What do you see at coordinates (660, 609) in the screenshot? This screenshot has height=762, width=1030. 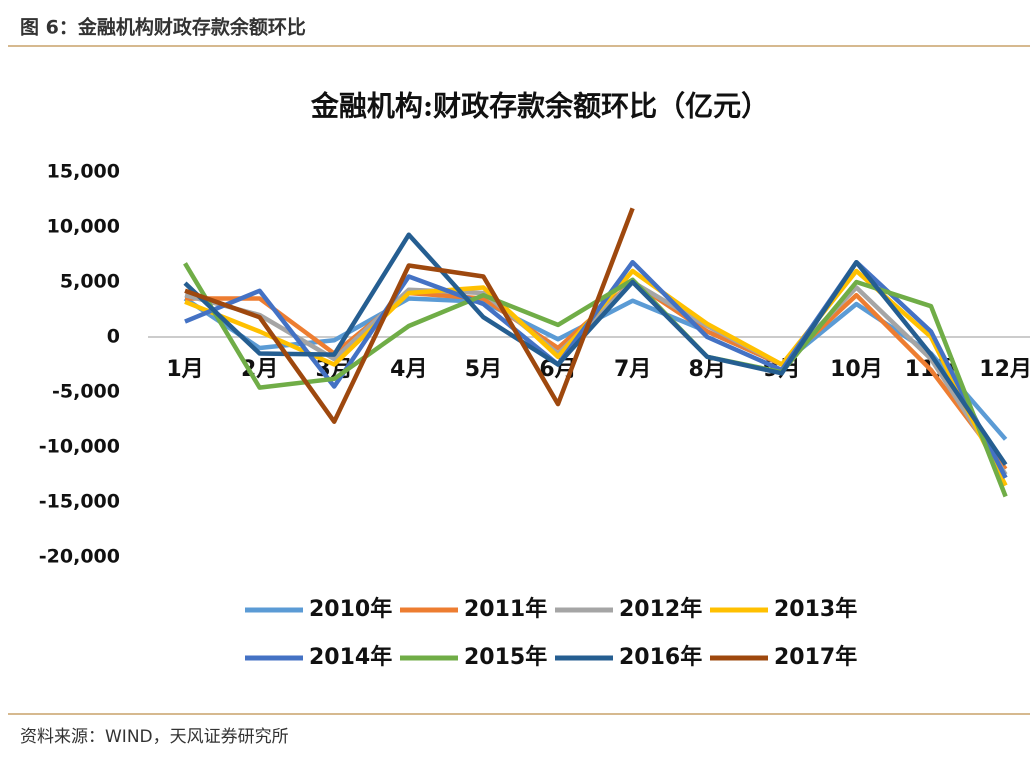 I see `legend-label: 2012年` at bounding box center [660, 609].